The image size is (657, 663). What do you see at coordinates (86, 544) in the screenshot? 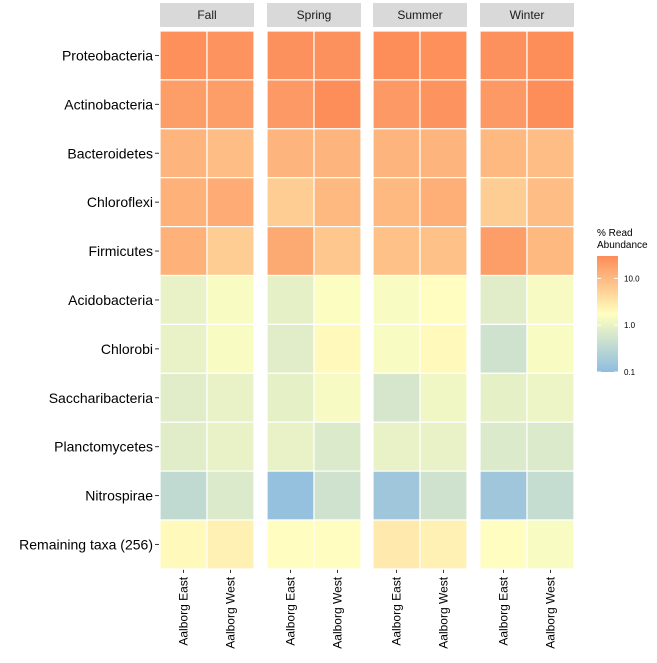
I see `row-label: Remaining taxa (256)` at bounding box center [86, 544].